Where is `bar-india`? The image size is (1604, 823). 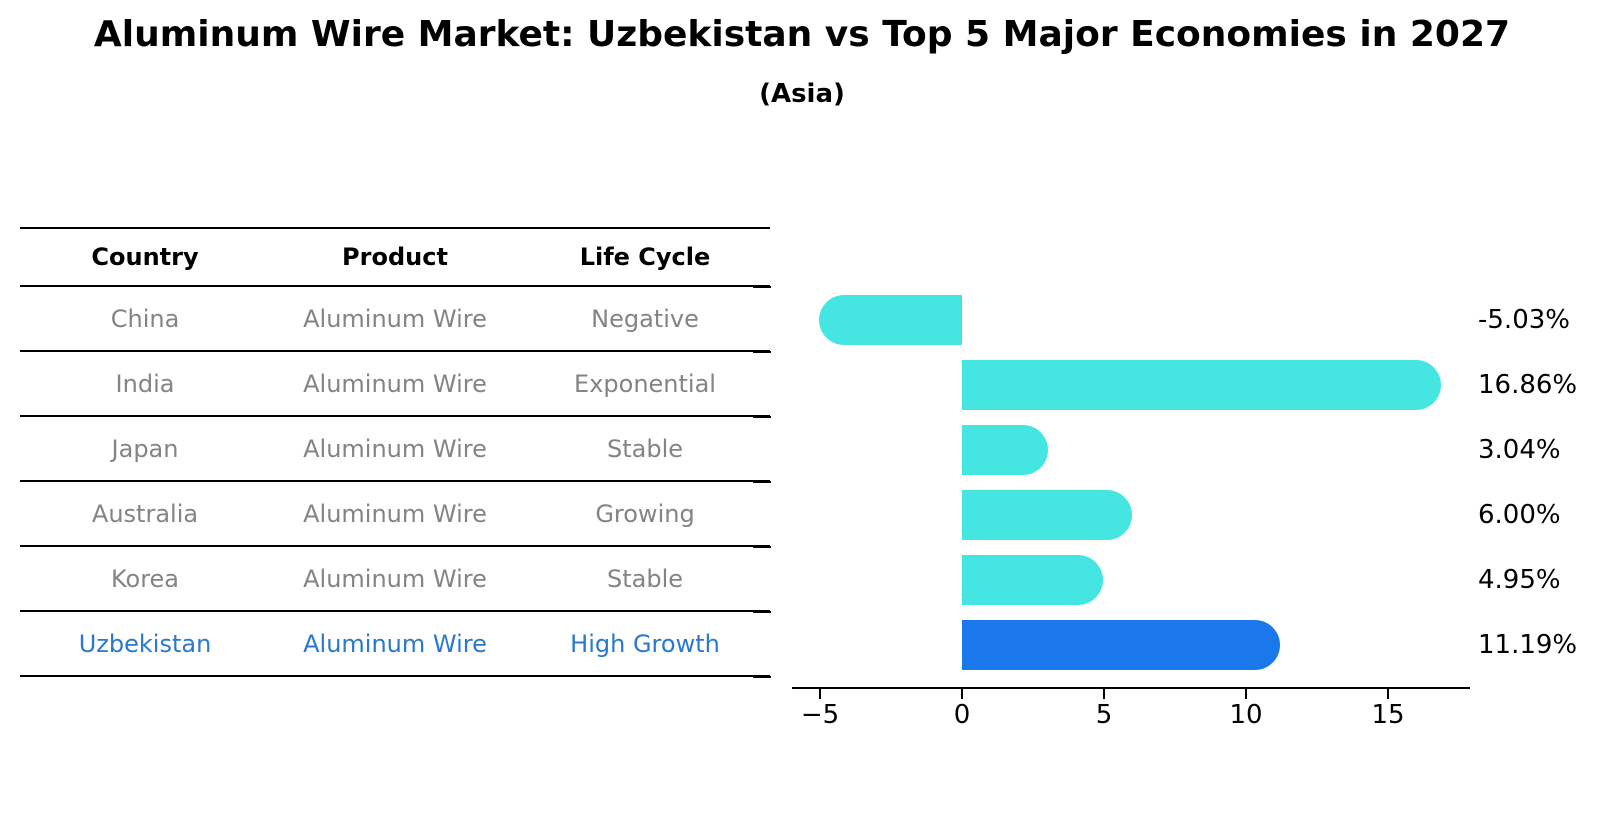 bar-india is located at coordinates (1201, 385).